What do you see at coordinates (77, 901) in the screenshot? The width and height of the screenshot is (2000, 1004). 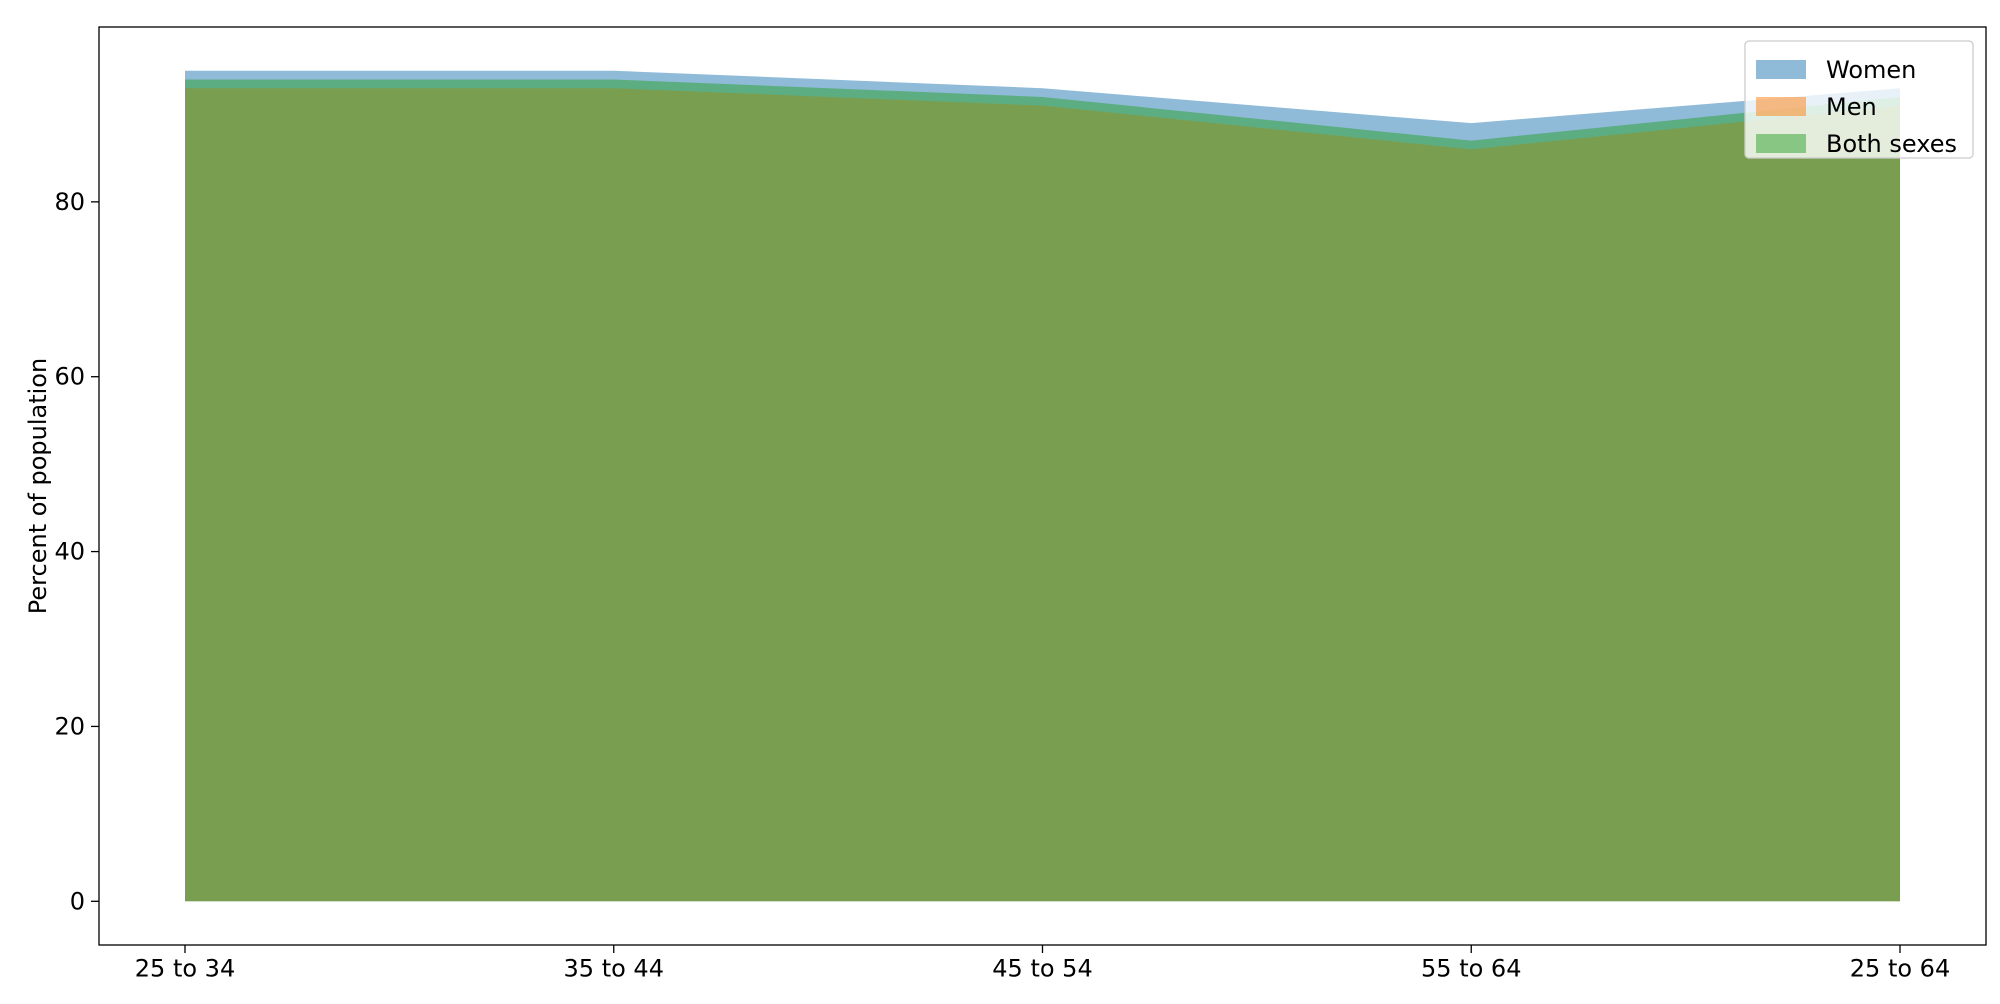 I see `y-tick-label: 0` at bounding box center [77, 901].